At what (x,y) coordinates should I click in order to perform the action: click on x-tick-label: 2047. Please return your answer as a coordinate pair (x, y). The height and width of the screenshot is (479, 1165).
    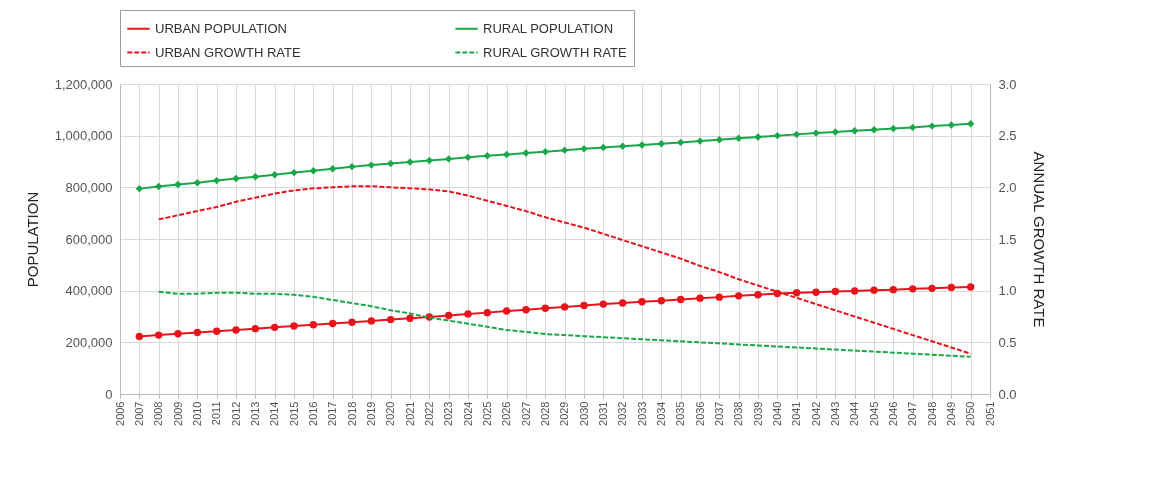
    Looking at the image, I should click on (912, 413).